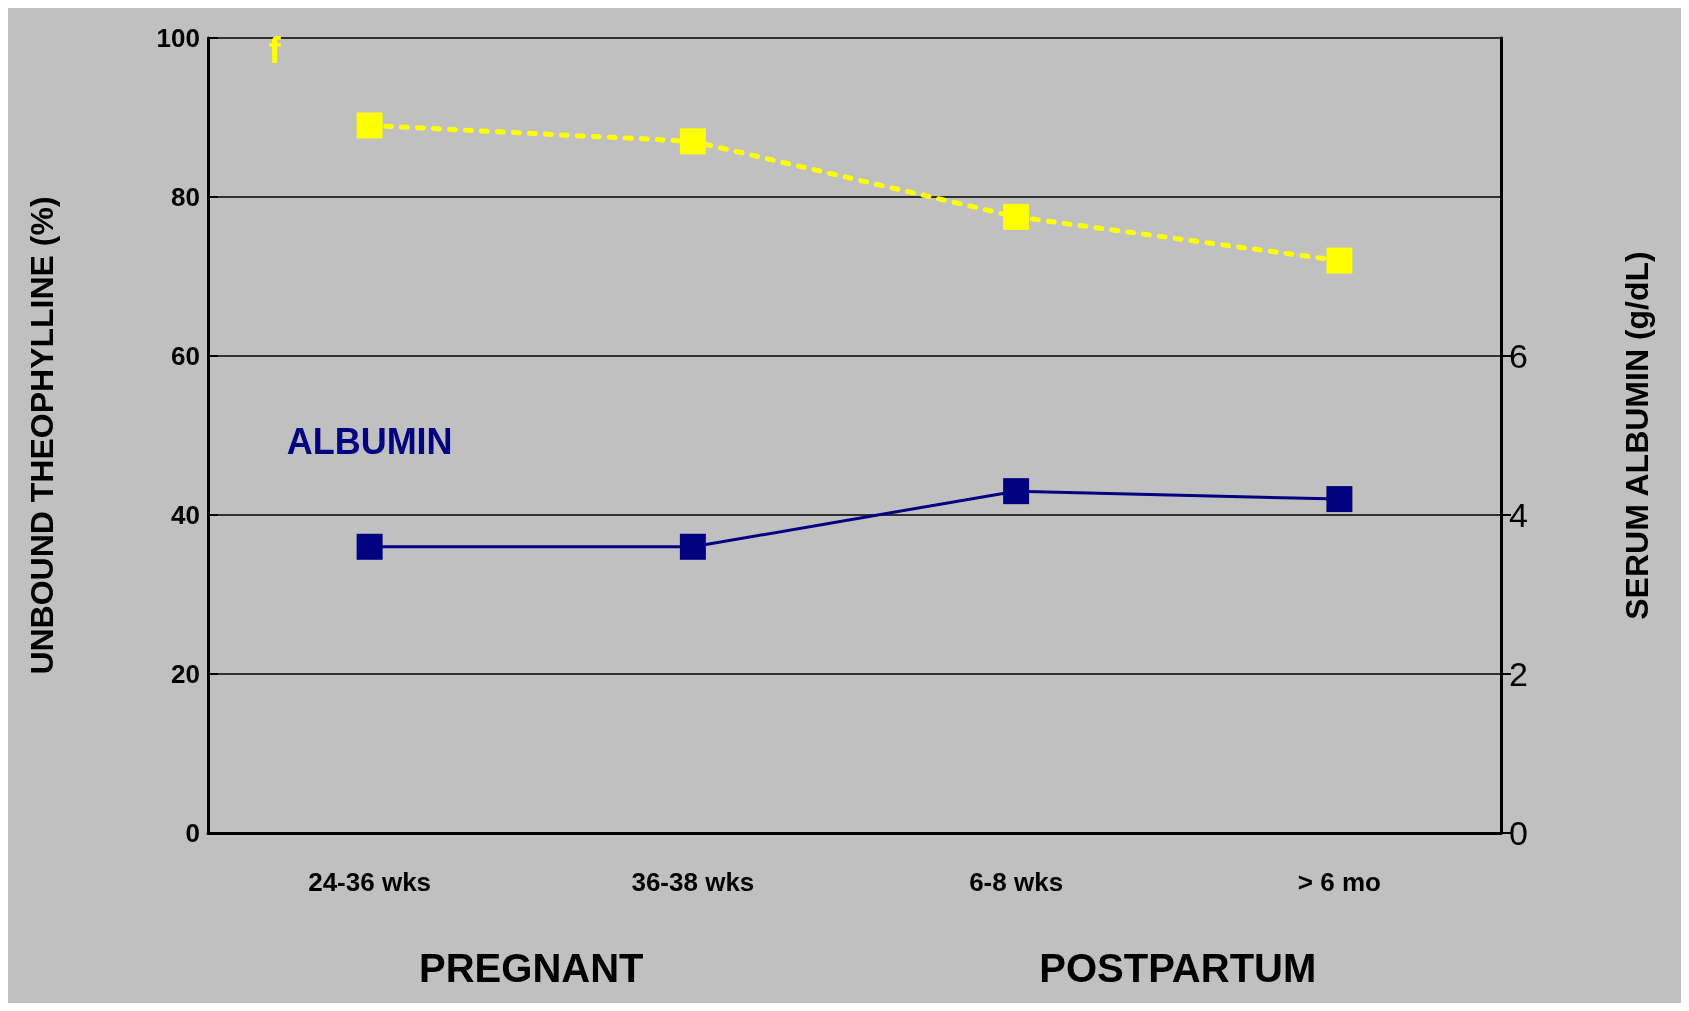 This screenshot has height=1011, width=1689. What do you see at coordinates (1178, 968) in the screenshot?
I see `text: POSTPARTUM` at bounding box center [1178, 968].